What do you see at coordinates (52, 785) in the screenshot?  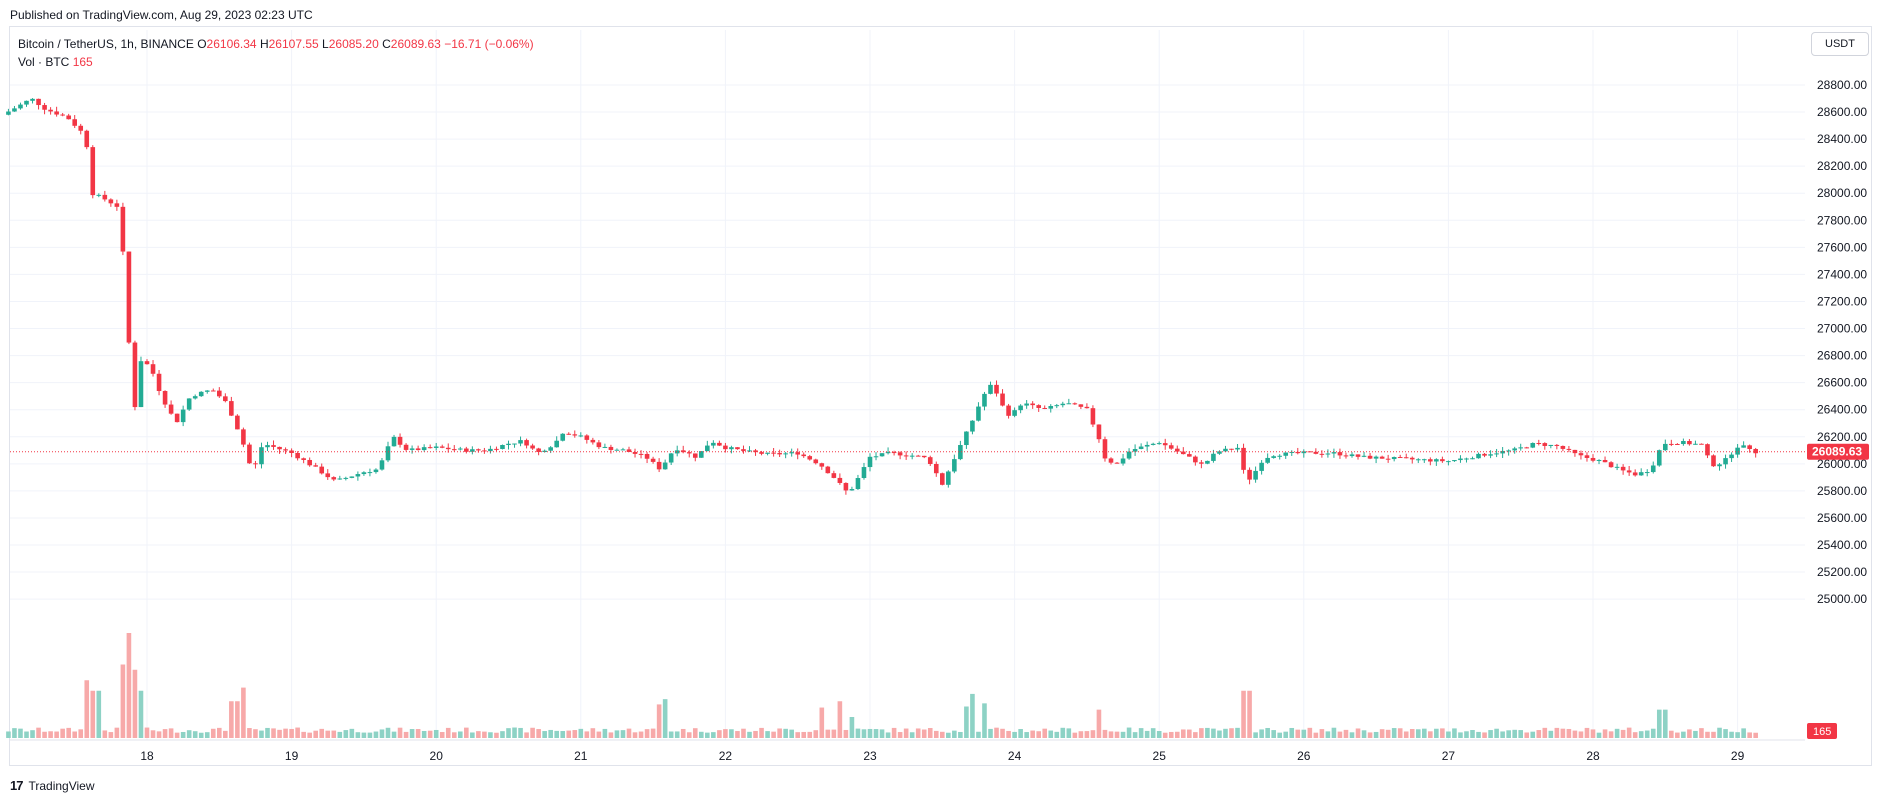 I see `tradingview-brand: 17 TradingView` at bounding box center [52, 785].